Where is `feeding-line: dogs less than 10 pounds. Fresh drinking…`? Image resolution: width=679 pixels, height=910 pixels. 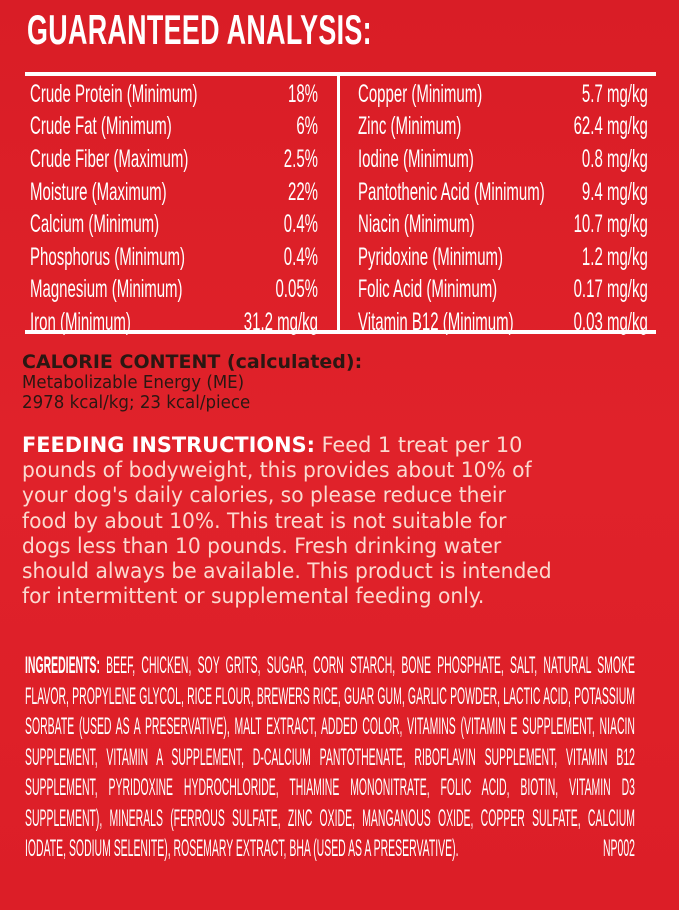
feeding-line: dogs less than 10 pounds. Fresh drinking… is located at coordinates (262, 546).